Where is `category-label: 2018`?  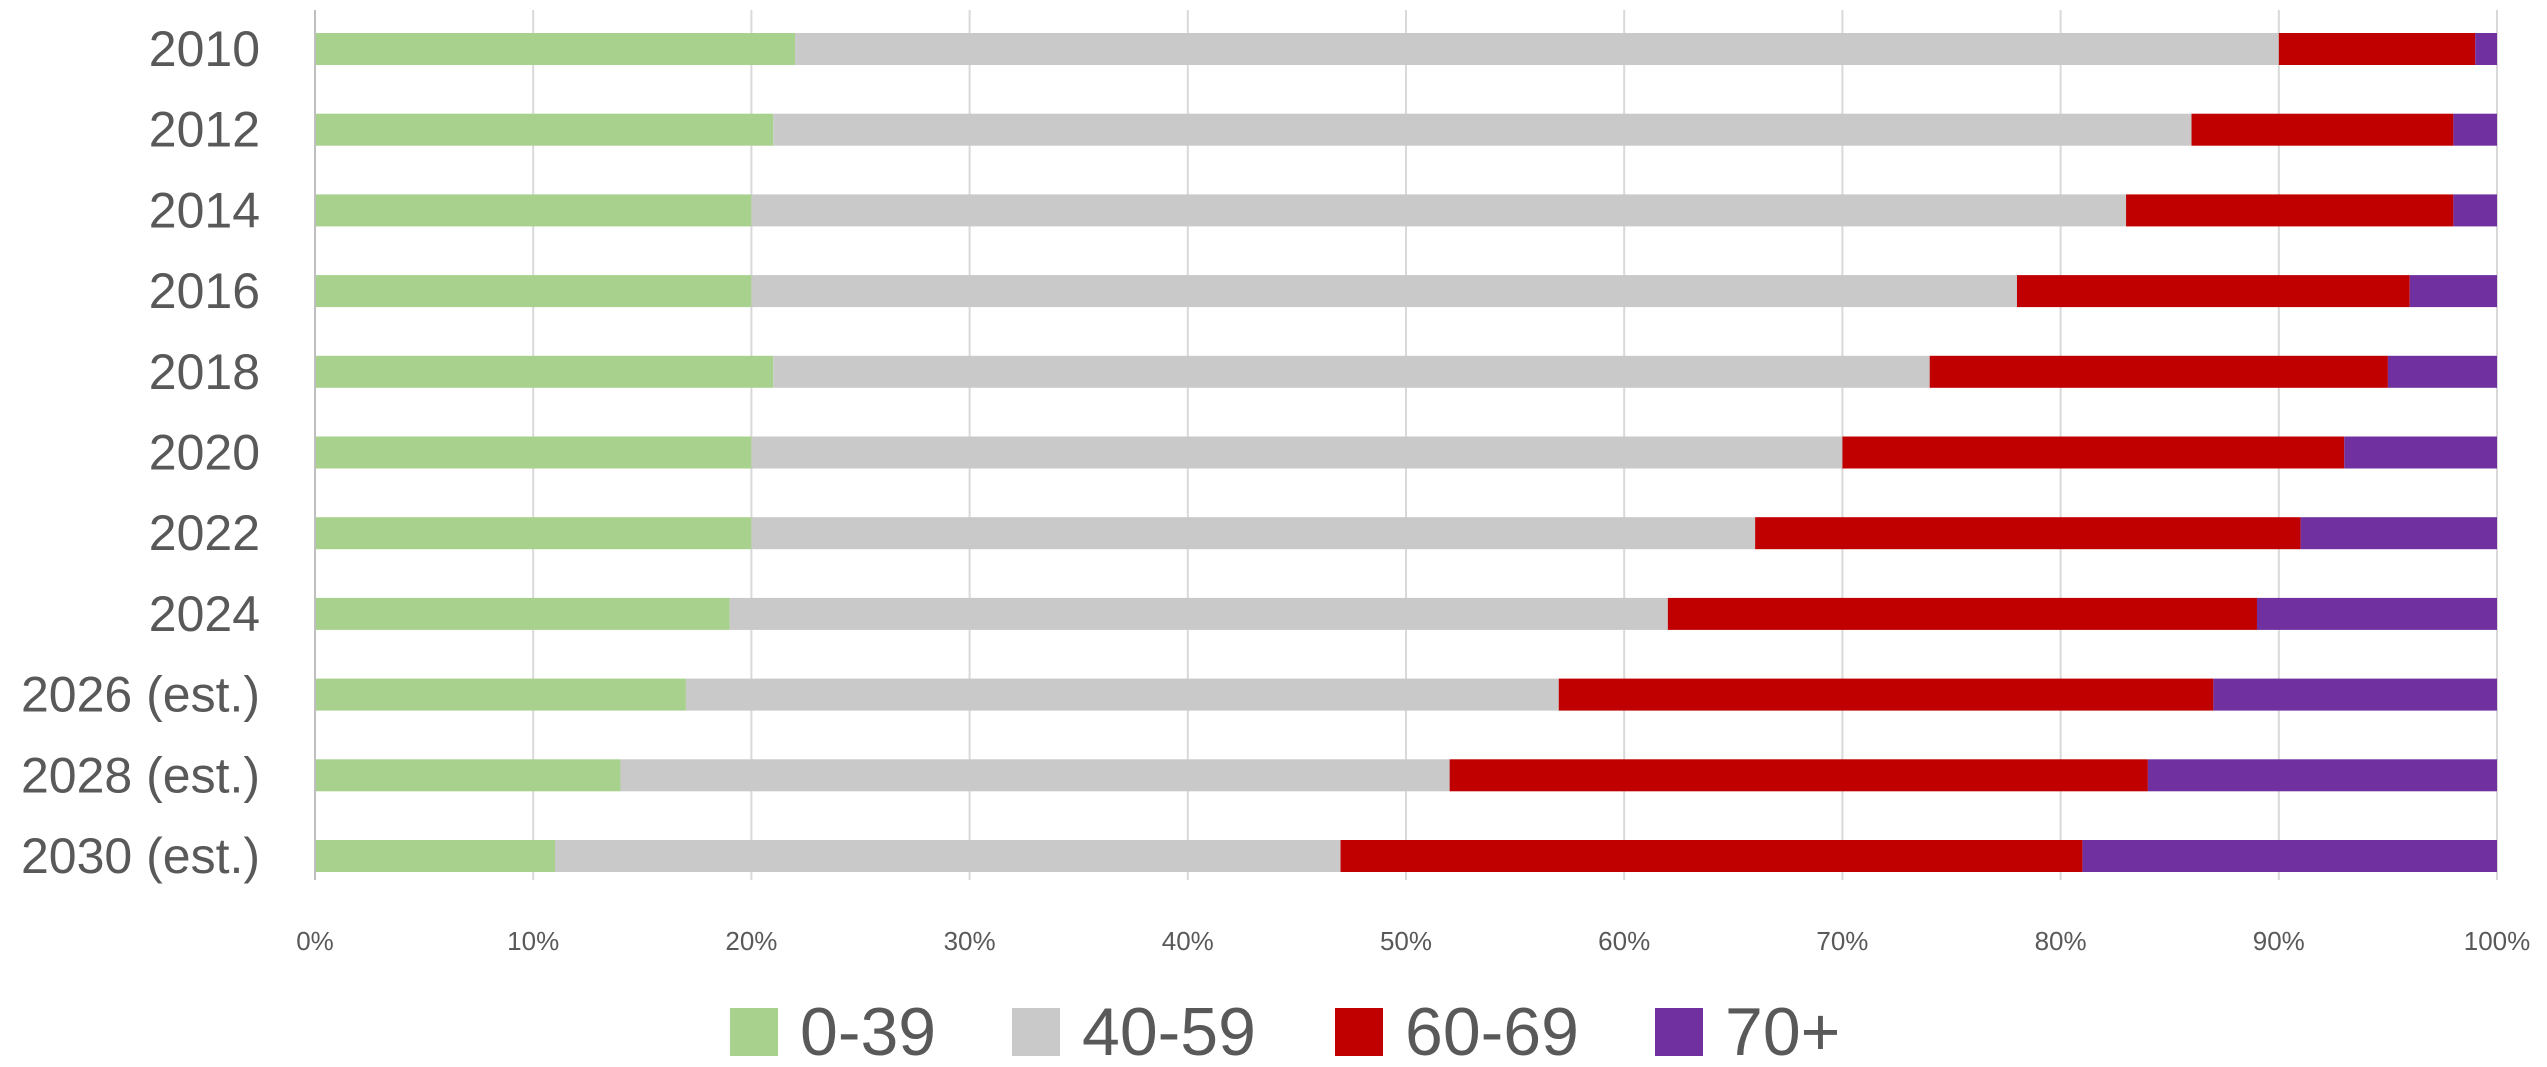 category-label: 2018 is located at coordinates (204, 372).